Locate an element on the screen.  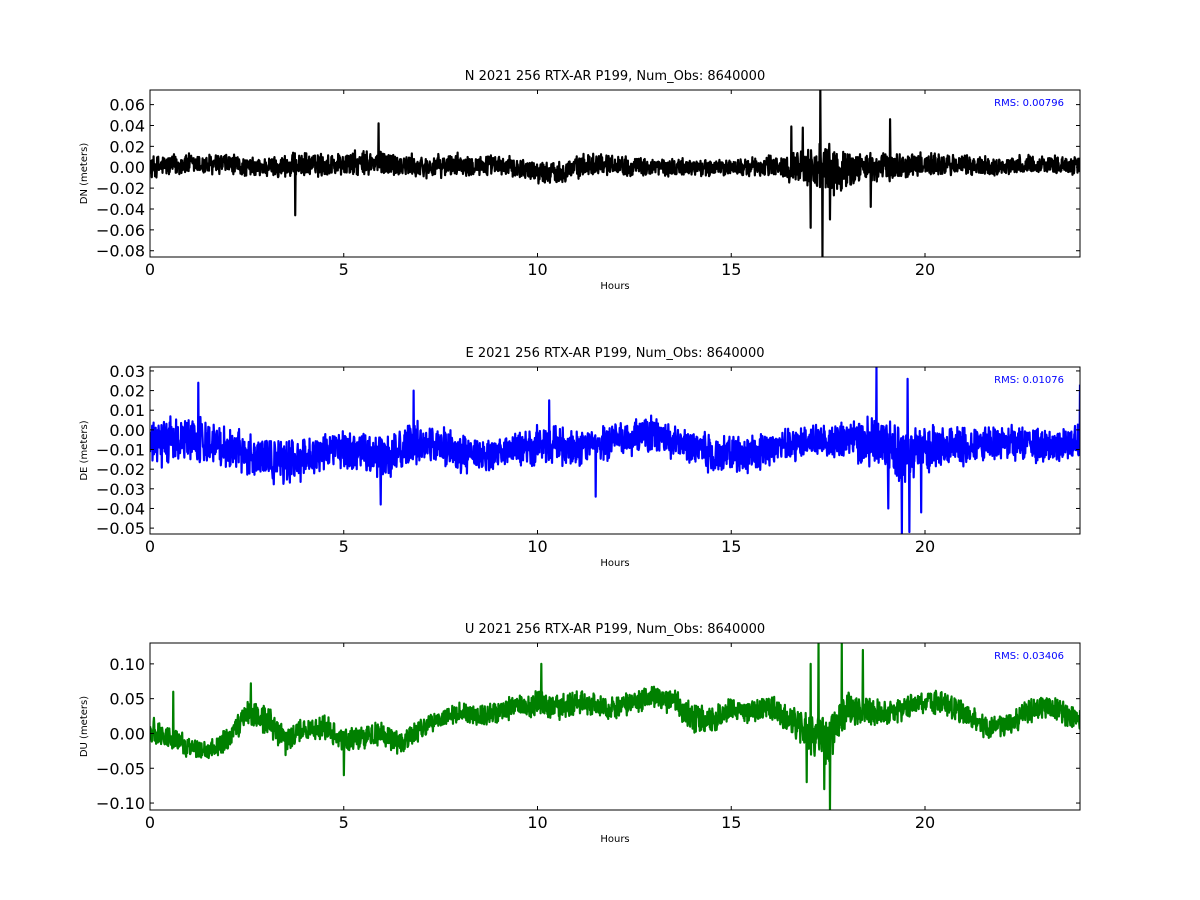
up-x-tick-label: 15 is located at coordinates (731, 822).